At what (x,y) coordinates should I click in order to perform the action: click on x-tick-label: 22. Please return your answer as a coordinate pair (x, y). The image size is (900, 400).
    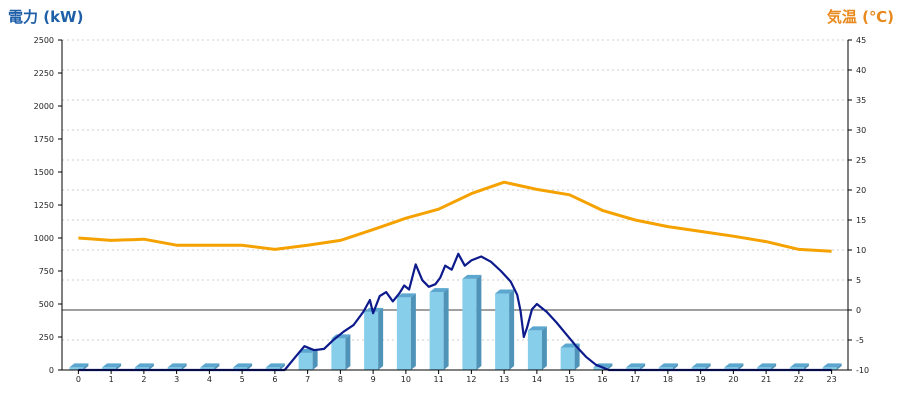
    Looking at the image, I should click on (799, 379).